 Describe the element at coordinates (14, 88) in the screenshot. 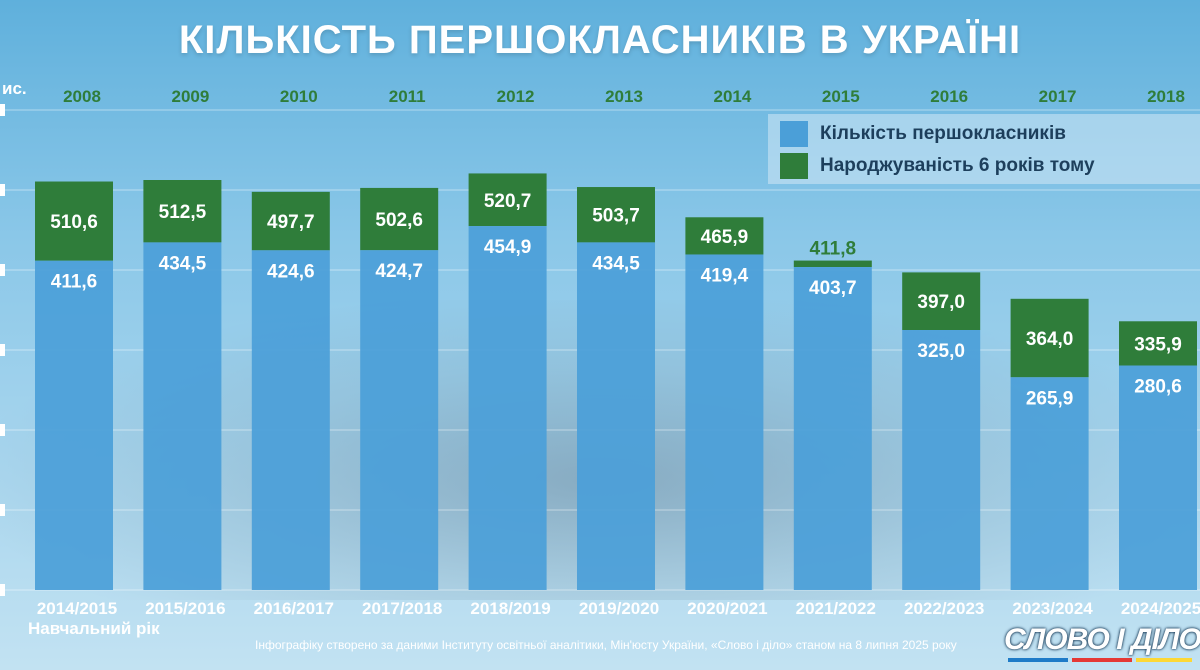

I see `y-unit-label: ис.` at that location.